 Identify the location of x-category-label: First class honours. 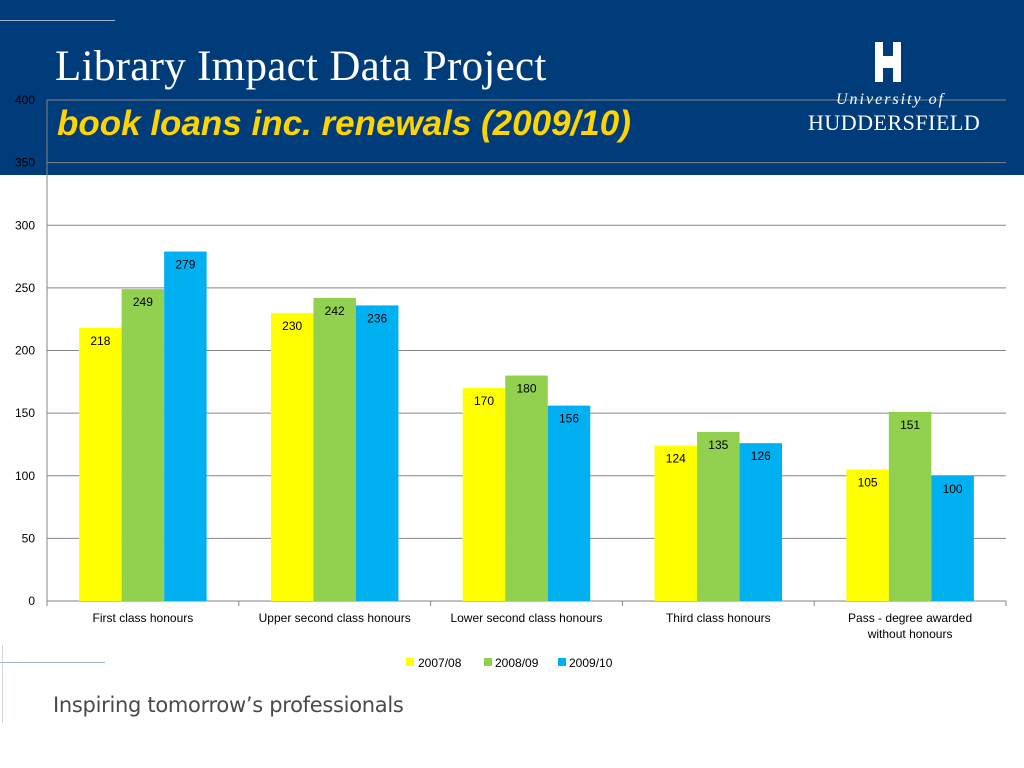
(143, 618).